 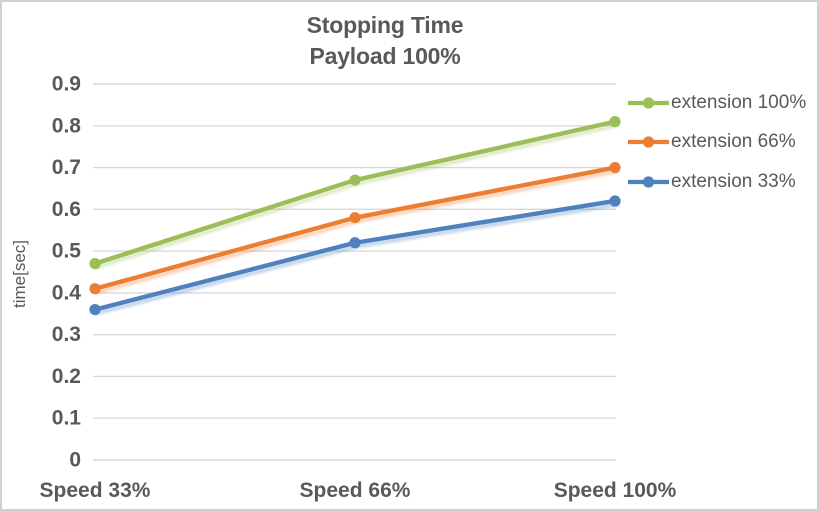 What do you see at coordinates (385, 56) in the screenshot?
I see `chart-subtitle: Payload 100%` at bounding box center [385, 56].